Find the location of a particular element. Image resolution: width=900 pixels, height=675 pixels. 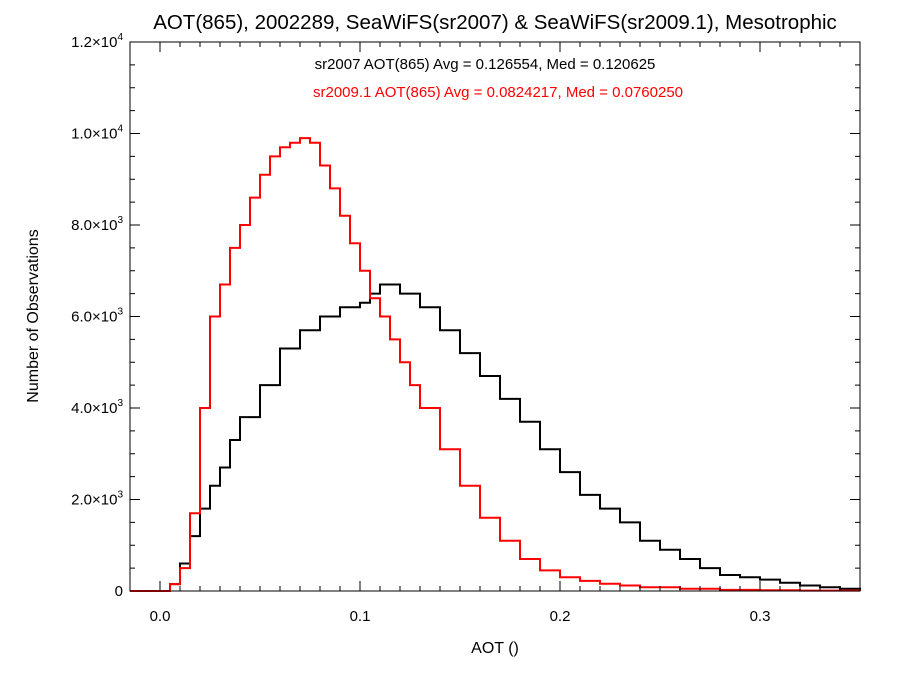

x-tick-label: 0.3 is located at coordinates (760, 616).